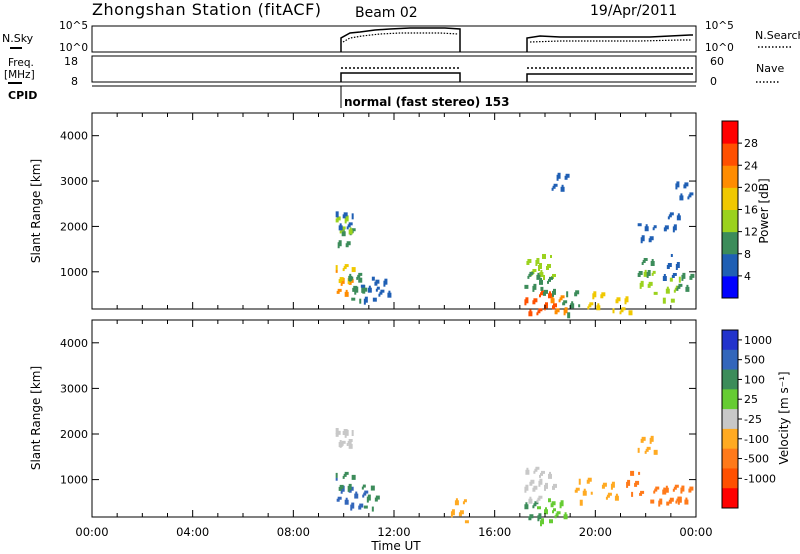 The image size is (800, 554). Describe the element at coordinates (633, 11) in the screenshot. I see `date-title: 19/Apr/2011` at that location.